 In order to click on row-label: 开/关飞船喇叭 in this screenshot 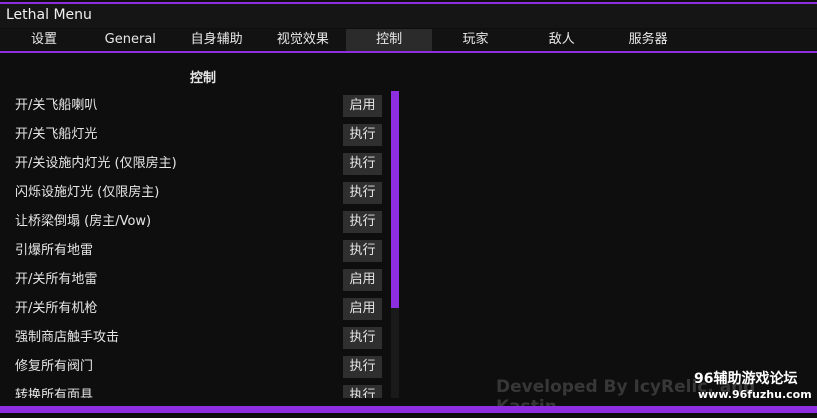, I will do `click(56, 105)`.